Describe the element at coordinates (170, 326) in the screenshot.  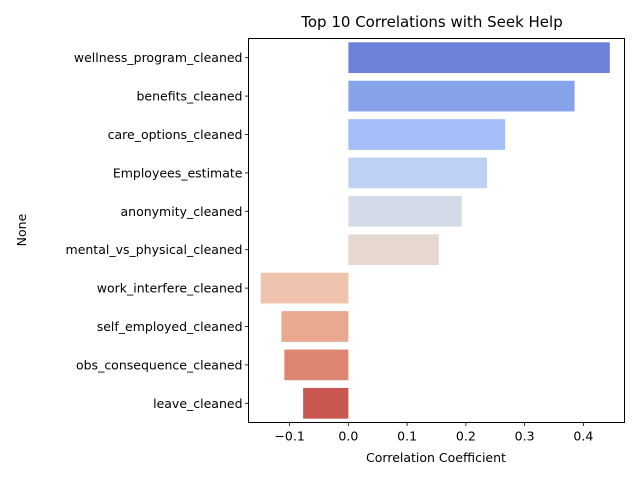
I see `y-tick-label: self_employed_cleaned` at that location.